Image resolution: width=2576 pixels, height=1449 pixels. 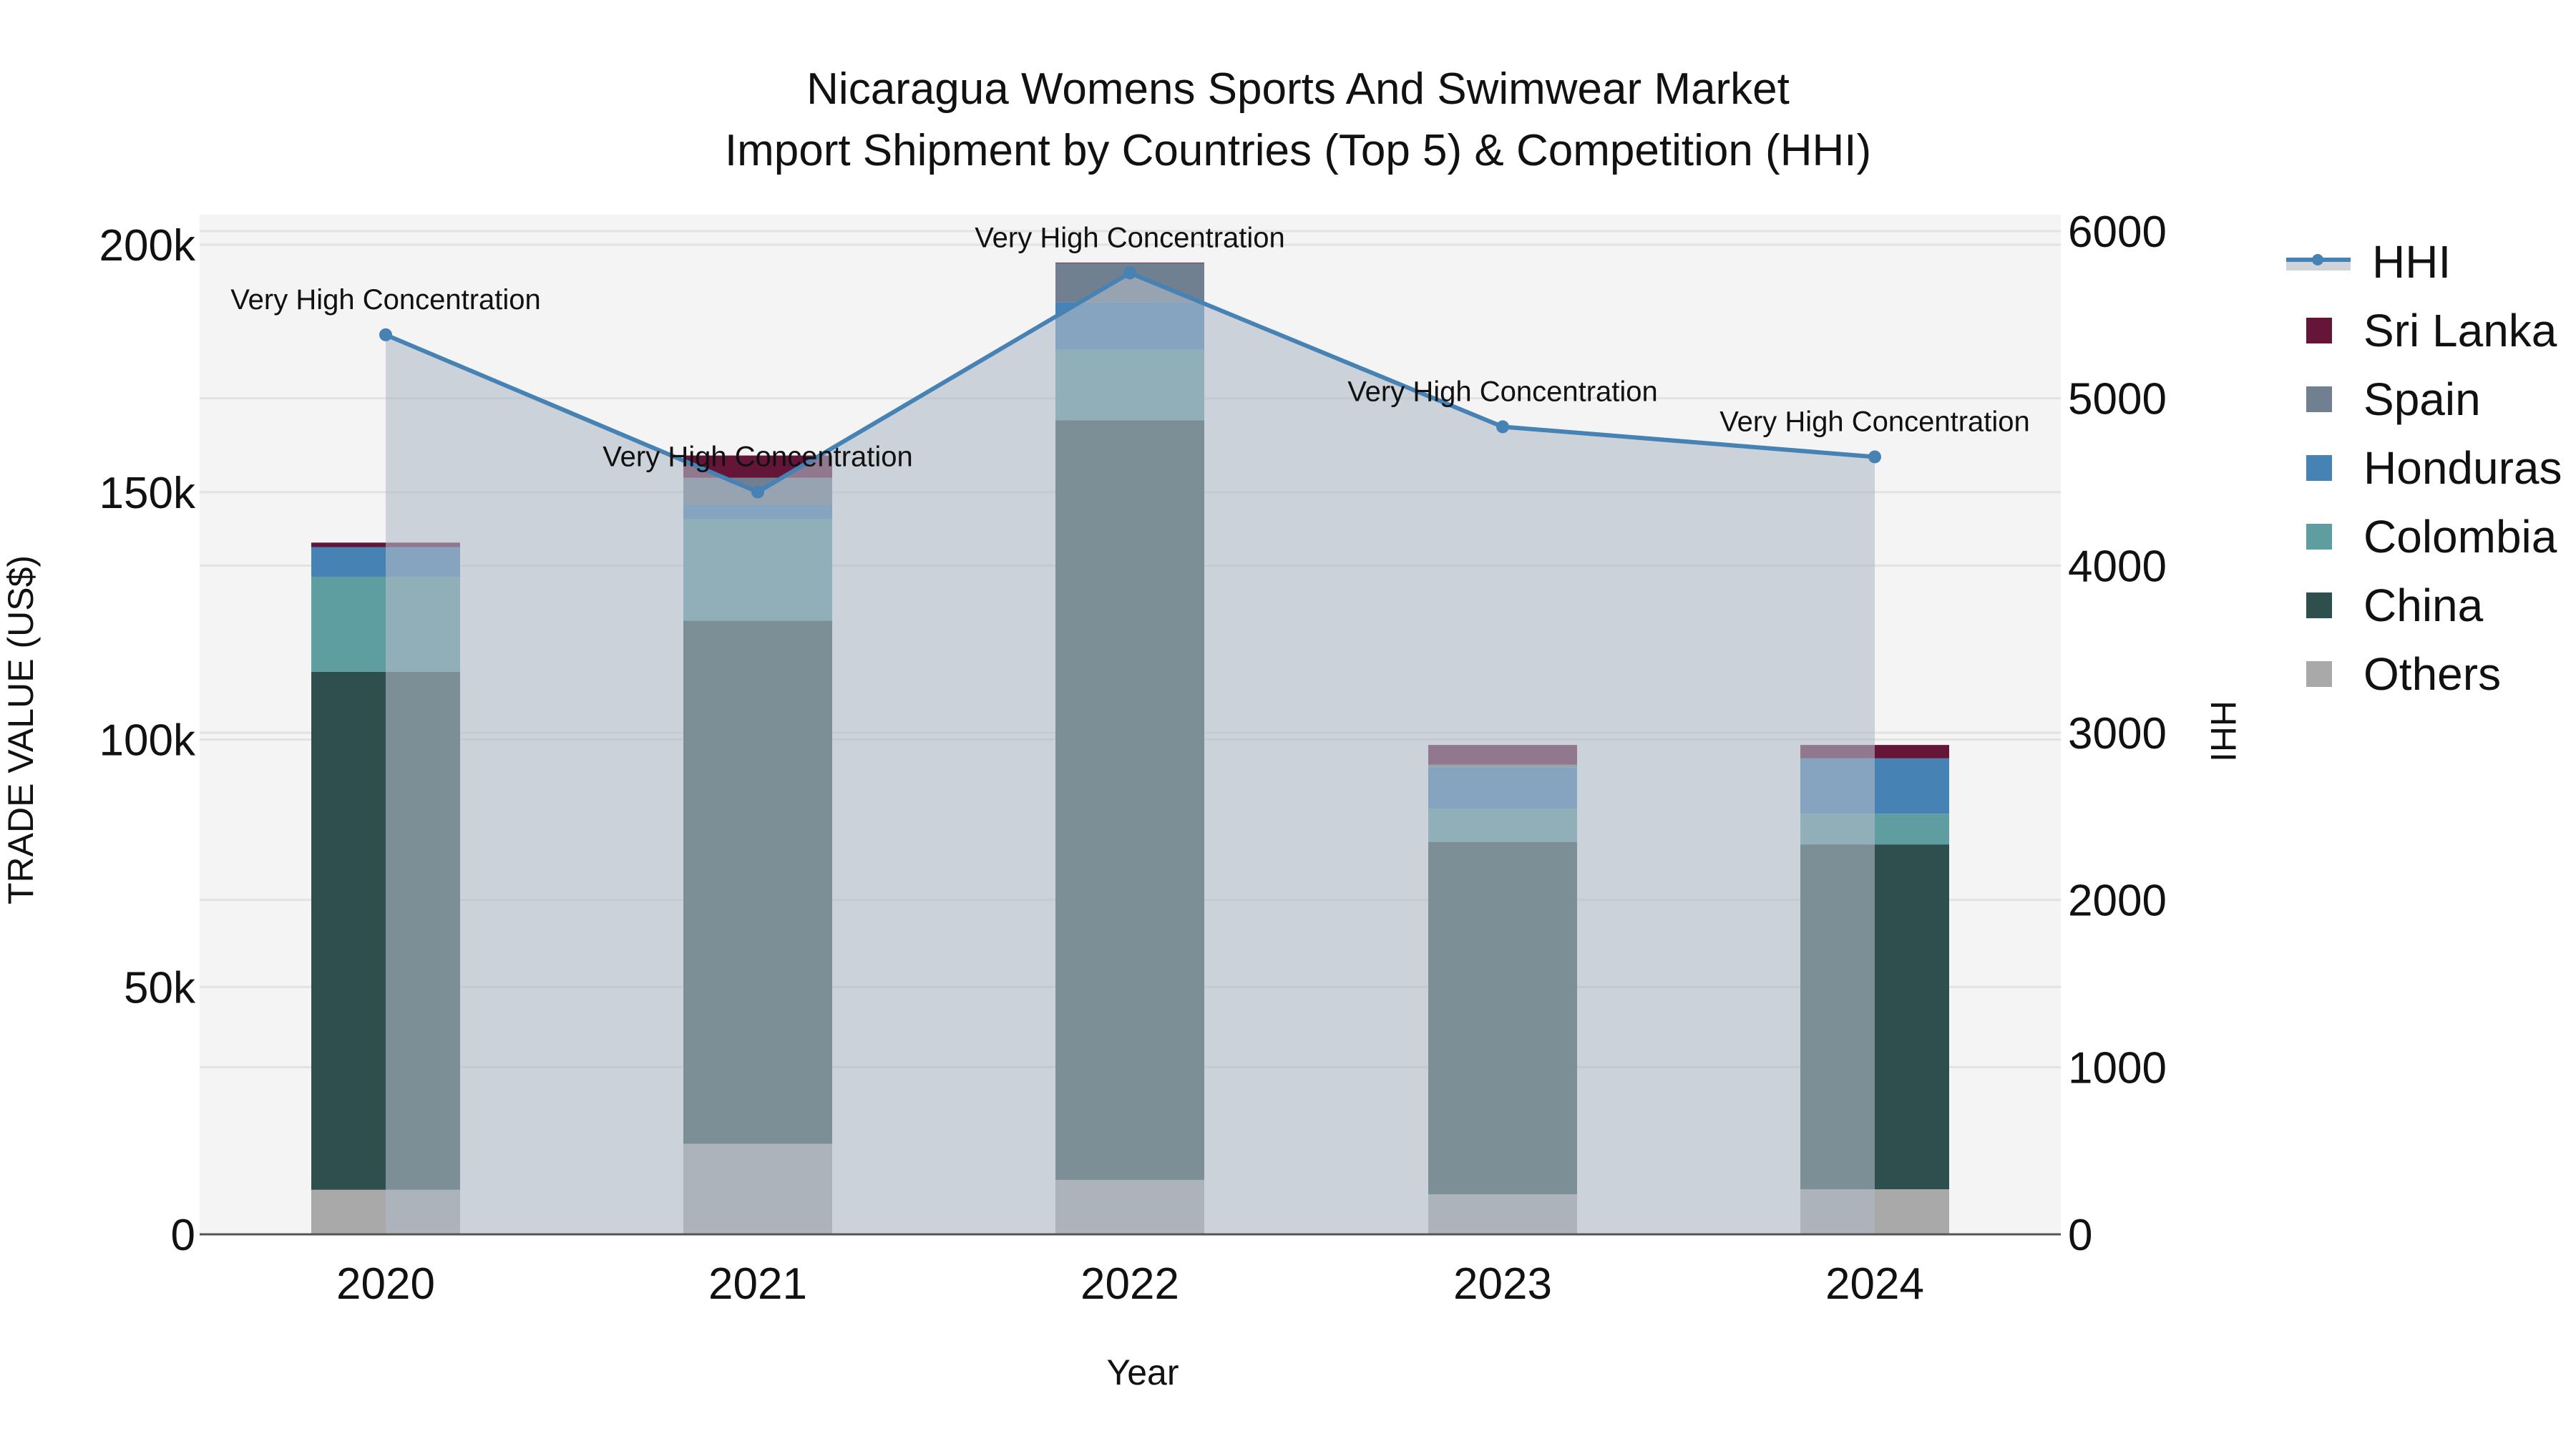 What do you see at coordinates (1129, 1284) in the screenshot?
I see `x-tick-label: 2022` at bounding box center [1129, 1284].